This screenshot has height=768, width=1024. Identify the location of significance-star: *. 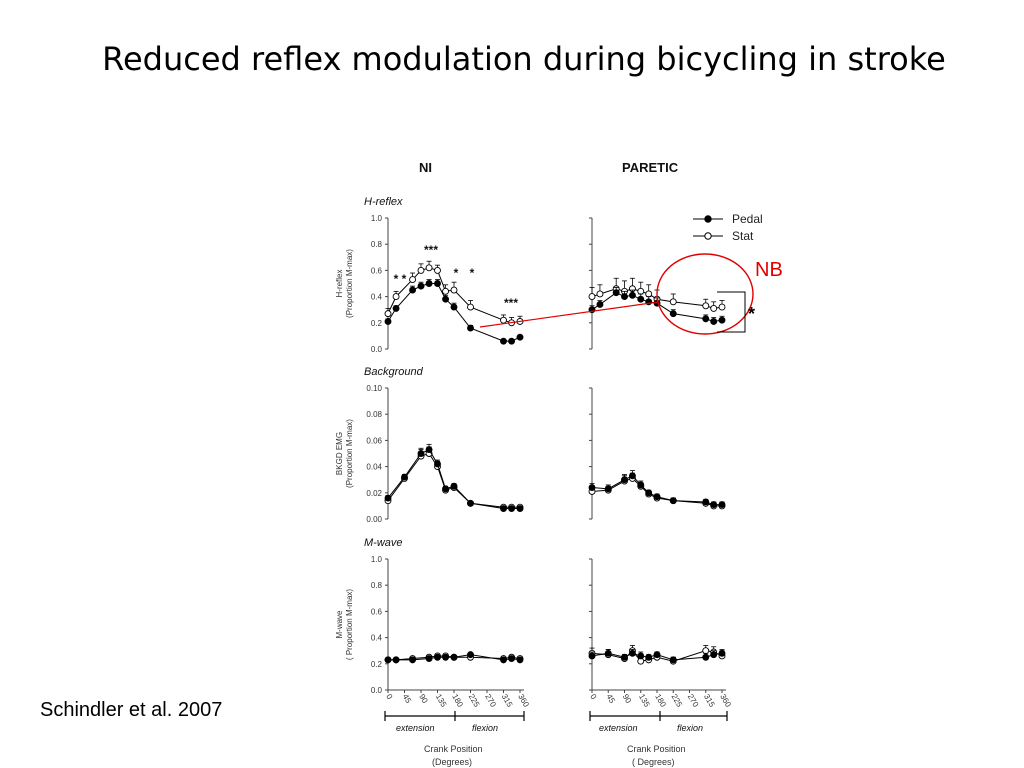
(751, 314).